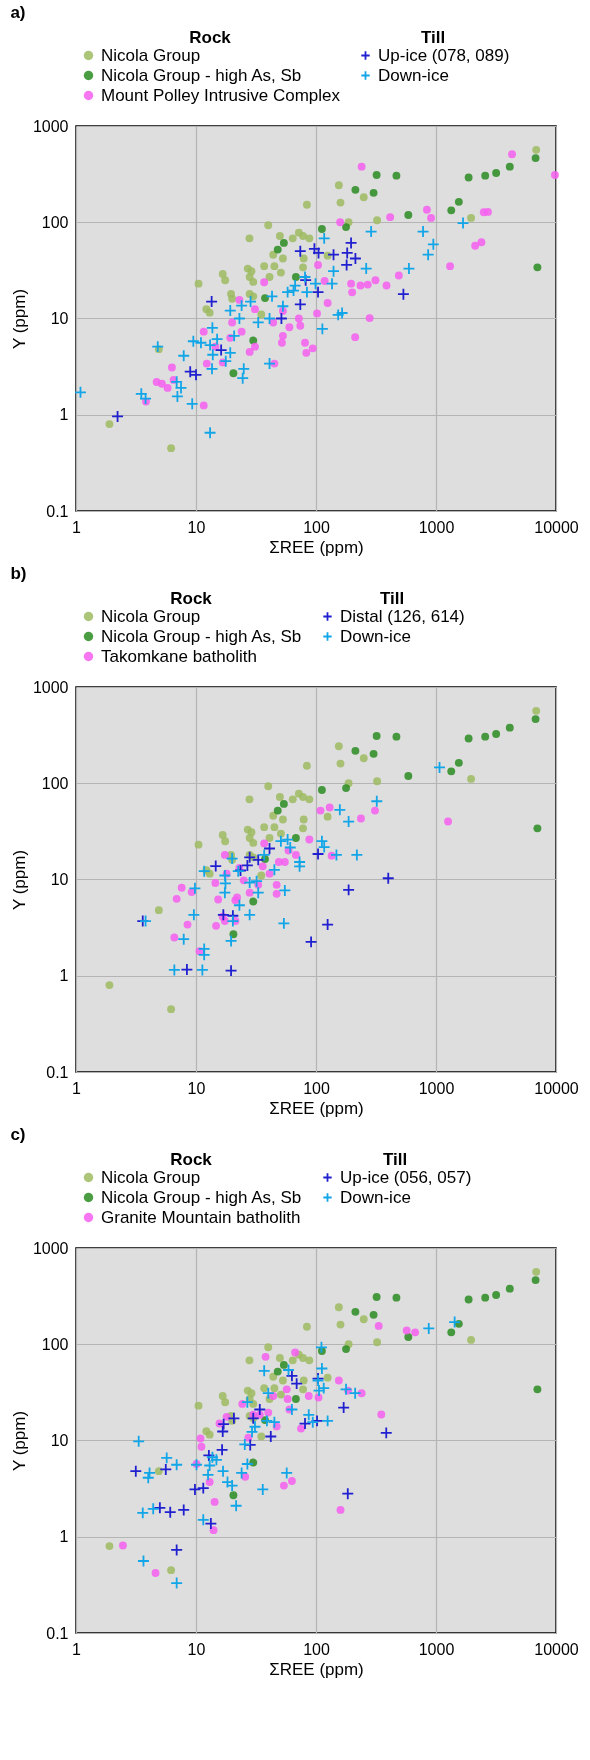 The width and height of the screenshot is (590, 1760). What do you see at coordinates (406, 1177) in the screenshot?
I see `legend-label: Up-ice (056, 057)` at bounding box center [406, 1177].